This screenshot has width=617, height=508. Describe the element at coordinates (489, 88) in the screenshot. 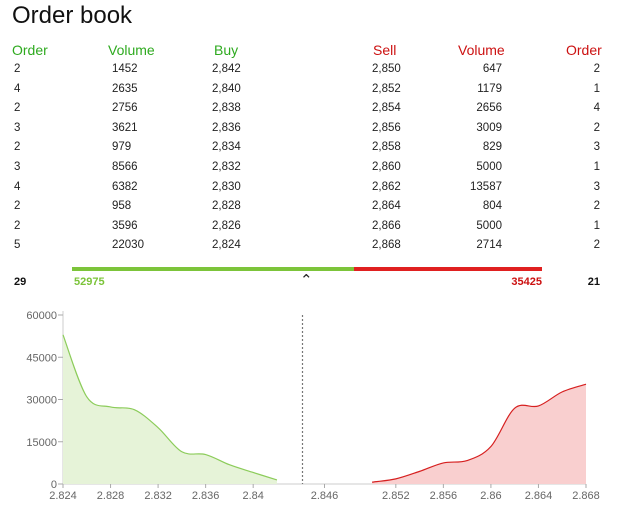

I see `sell-volume-cell: 1179` at that location.